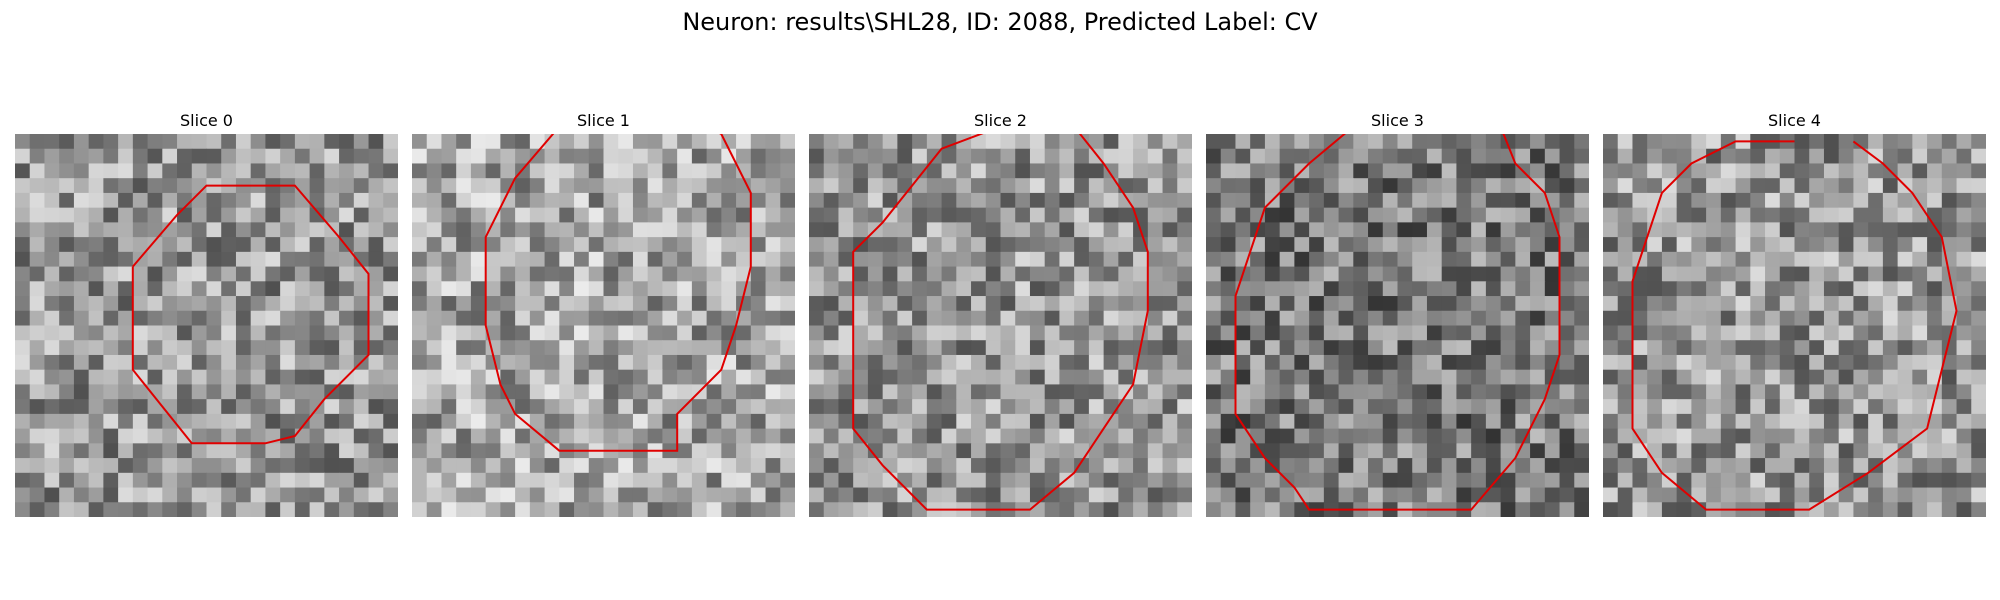 This screenshot has height=600, width=2000. What do you see at coordinates (206, 120) in the screenshot?
I see `slice-title: Slice 0` at bounding box center [206, 120].